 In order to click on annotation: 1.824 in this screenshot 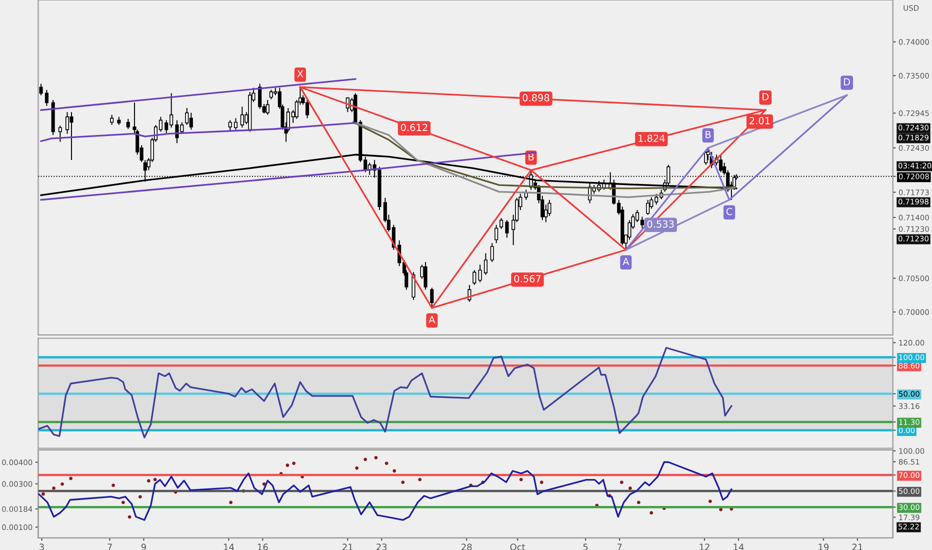, I will do `click(651, 138)`.